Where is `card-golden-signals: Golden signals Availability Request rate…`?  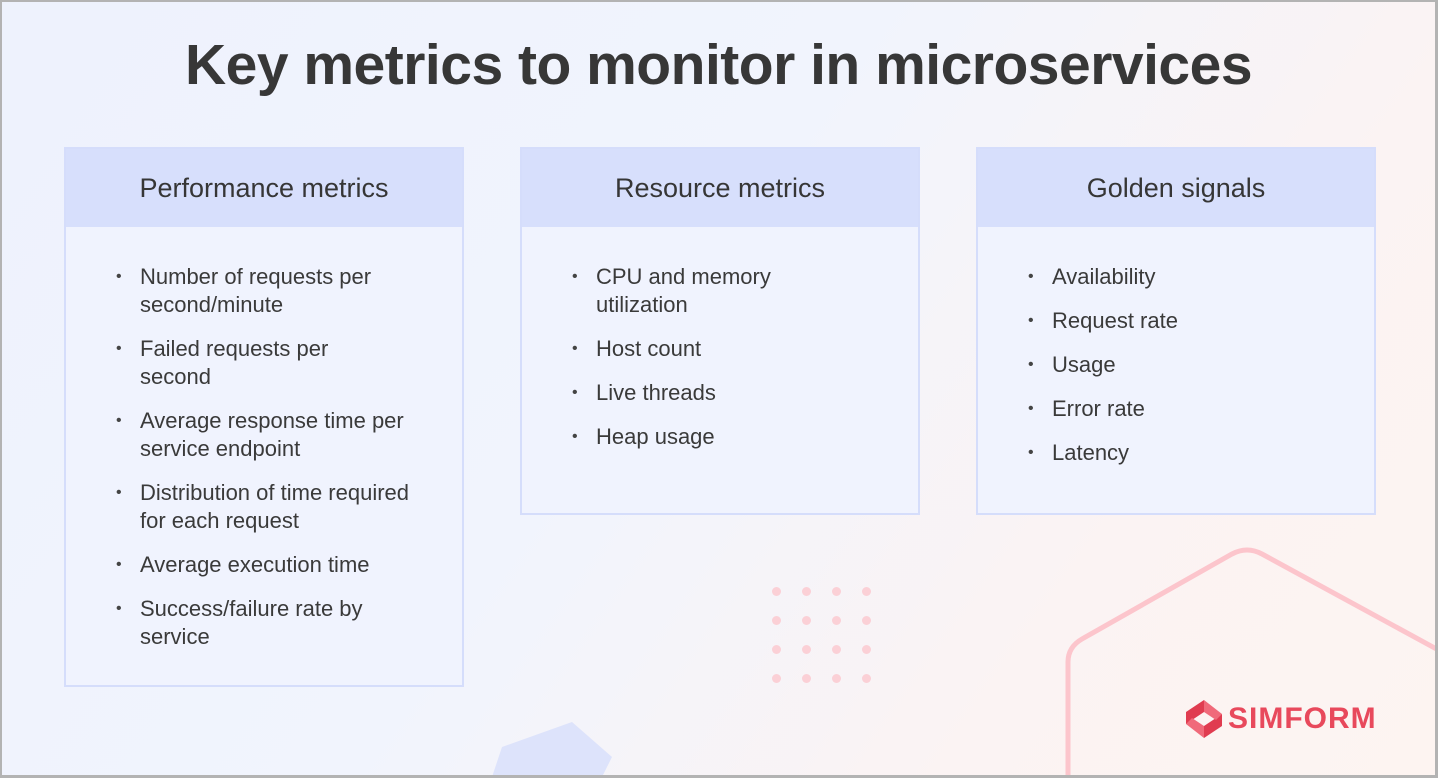
card-golden-signals: Golden signals Availability Request rate… is located at coordinates (1176, 331).